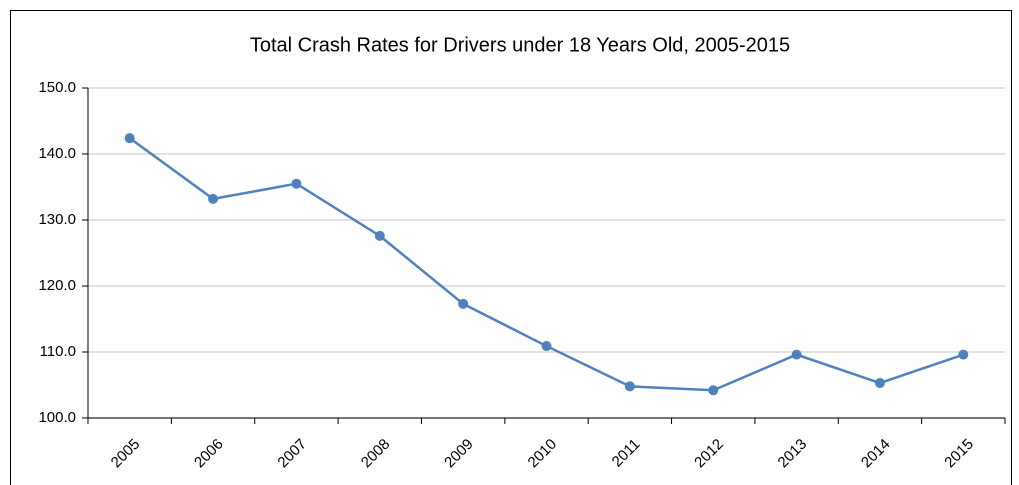 The height and width of the screenshot is (485, 1019). I want to click on y-tick-label: 140.0, so click(57, 153).